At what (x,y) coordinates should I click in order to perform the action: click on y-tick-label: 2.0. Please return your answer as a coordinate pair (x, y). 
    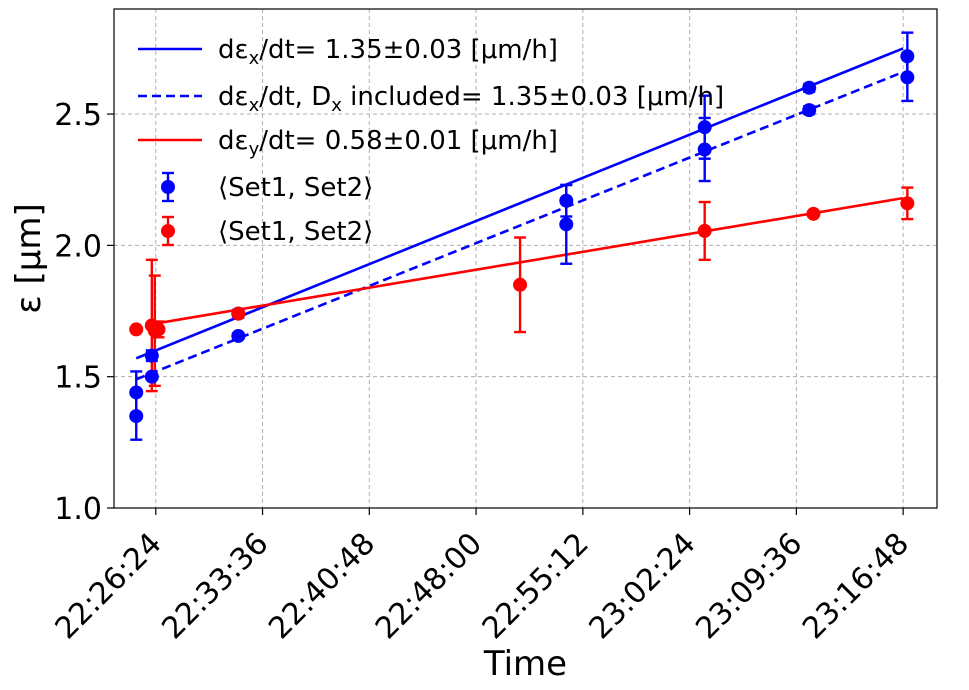
    Looking at the image, I should click on (78, 246).